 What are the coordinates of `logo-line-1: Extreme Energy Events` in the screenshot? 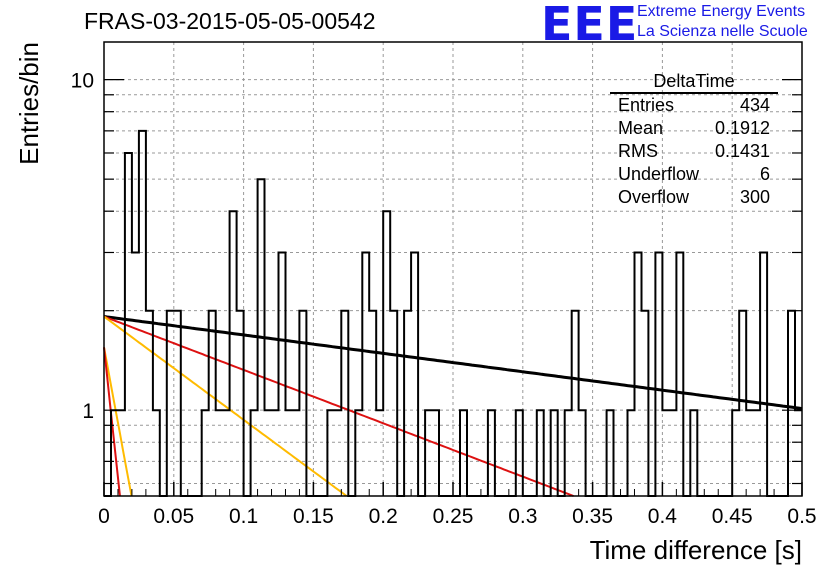 It's located at (721, 11).